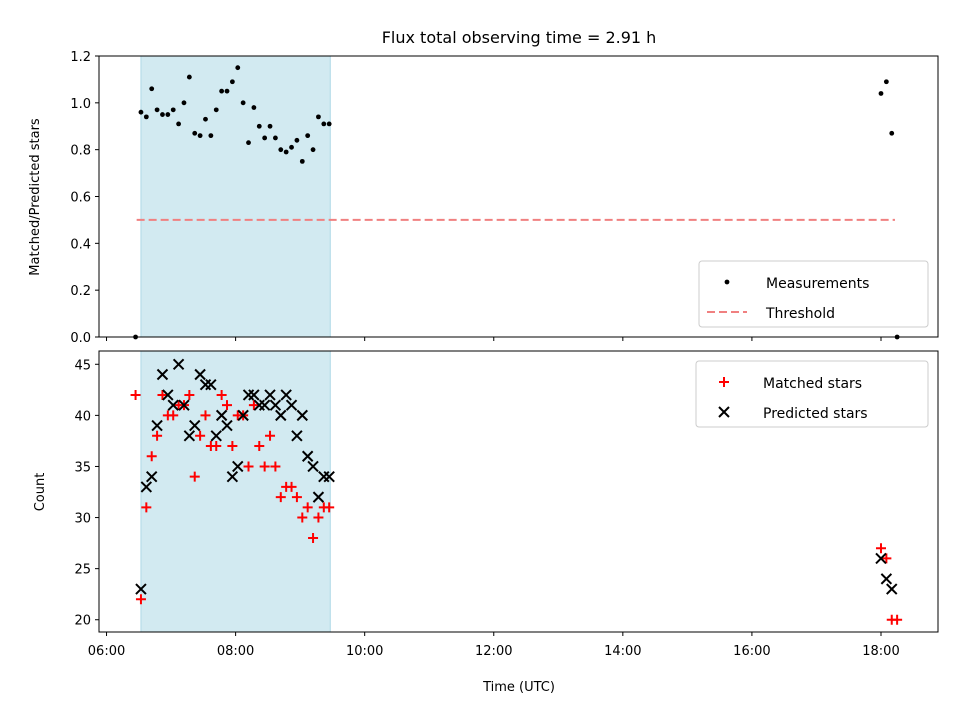 The image size is (960, 720). What do you see at coordinates (82, 570) in the screenshot?
I see `y-tick-label: 25` at bounding box center [82, 570].